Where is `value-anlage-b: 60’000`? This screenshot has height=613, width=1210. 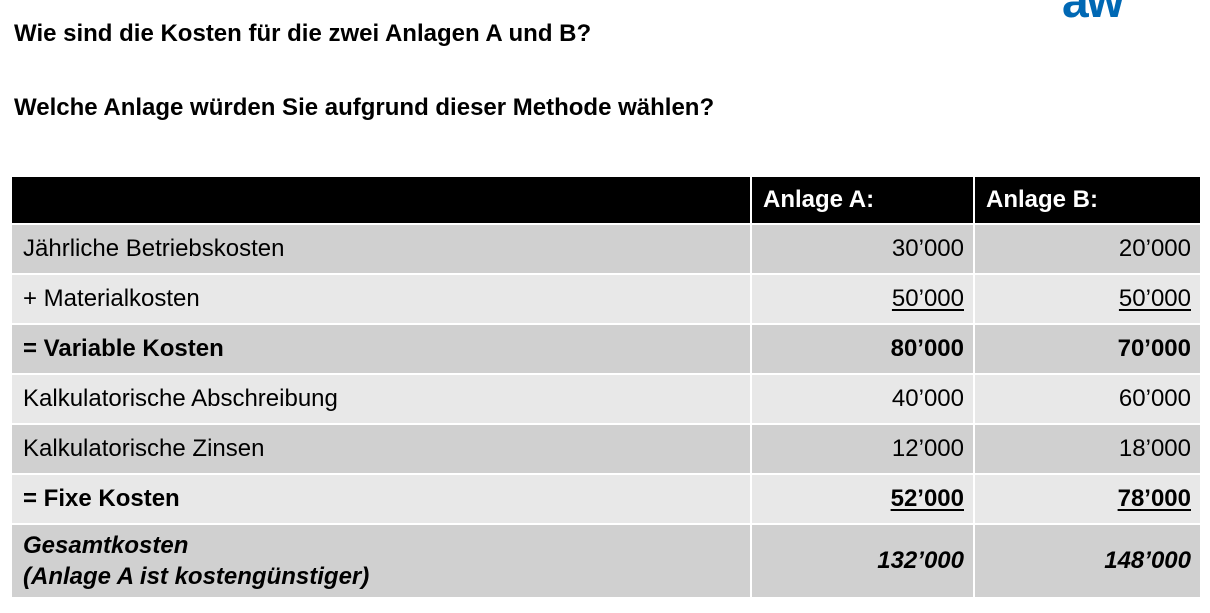
value-anlage-b: 60’000 is located at coordinates (1087, 400).